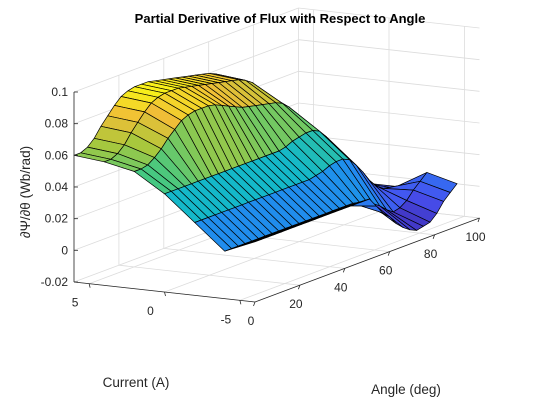  I want to click on x-tick-label: 0, so click(251, 321).